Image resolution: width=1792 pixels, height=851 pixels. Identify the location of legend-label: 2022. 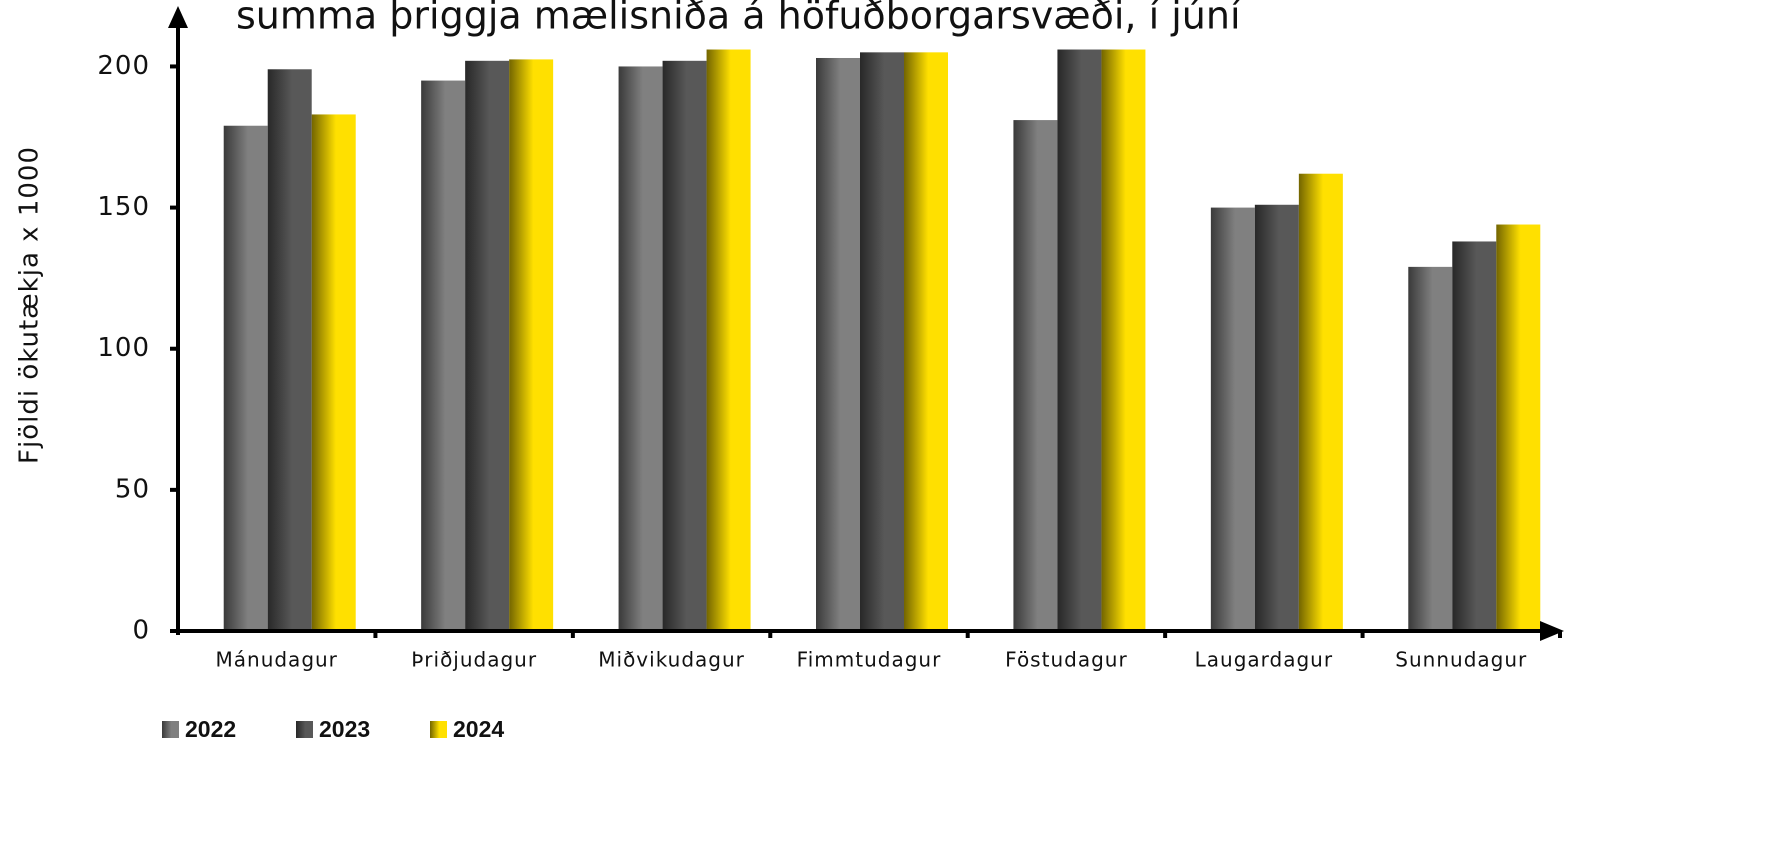
(210, 729).